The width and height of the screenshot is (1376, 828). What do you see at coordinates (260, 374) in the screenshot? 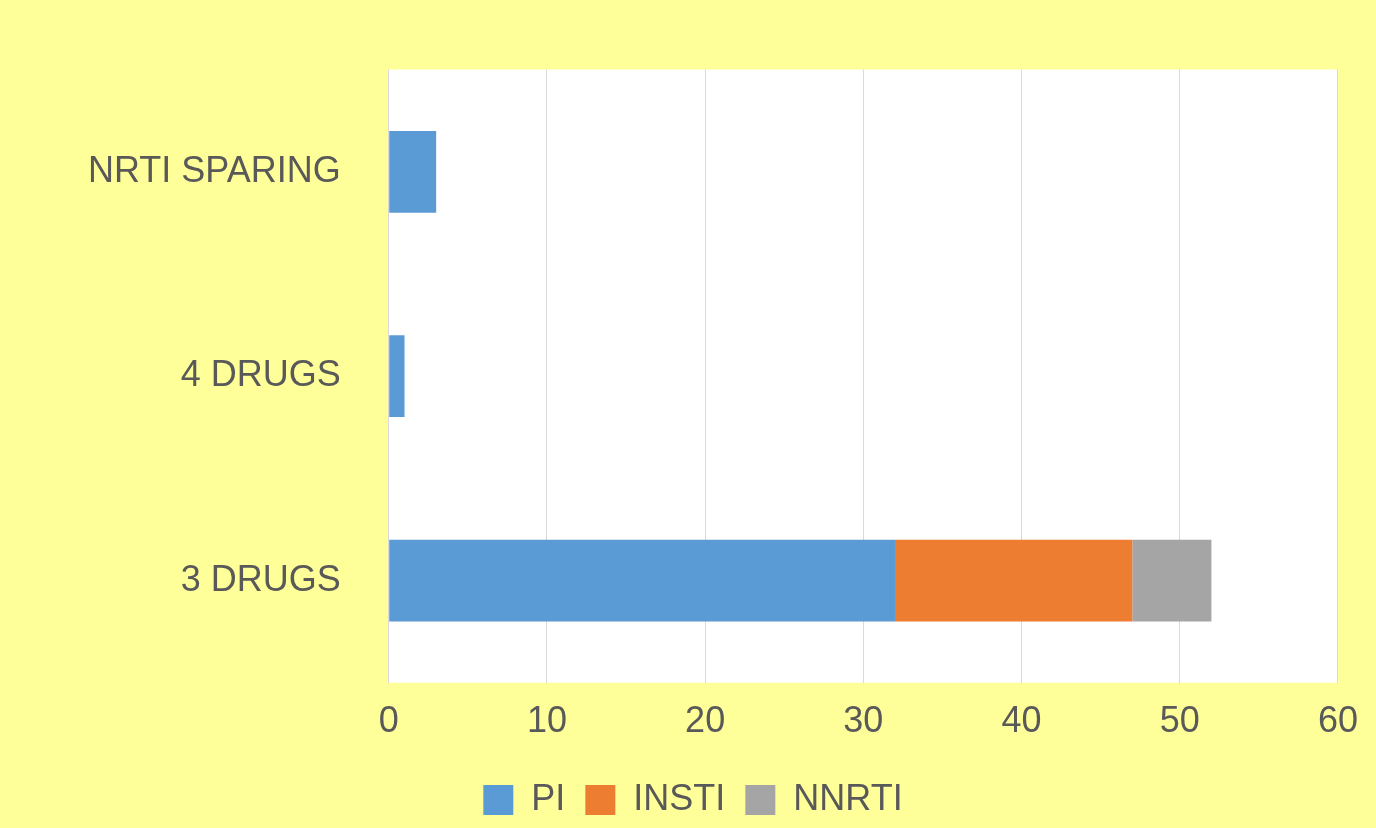
I see `y-tick-label: 4 DRUGS` at bounding box center [260, 374].